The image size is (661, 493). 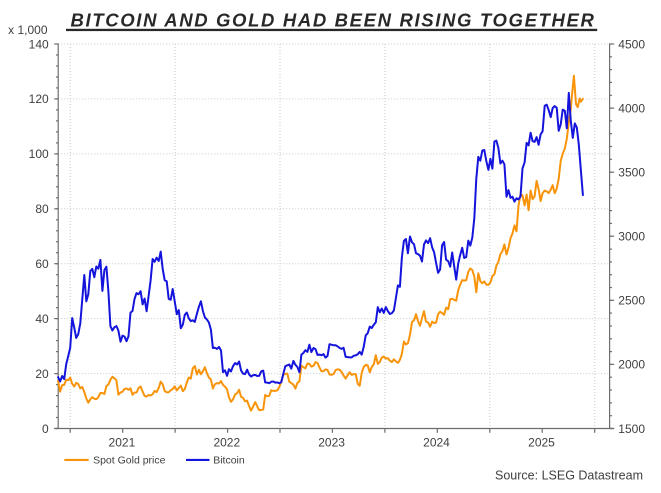 What do you see at coordinates (631, 173) in the screenshot?
I see `svg-text: 3500` at bounding box center [631, 173].